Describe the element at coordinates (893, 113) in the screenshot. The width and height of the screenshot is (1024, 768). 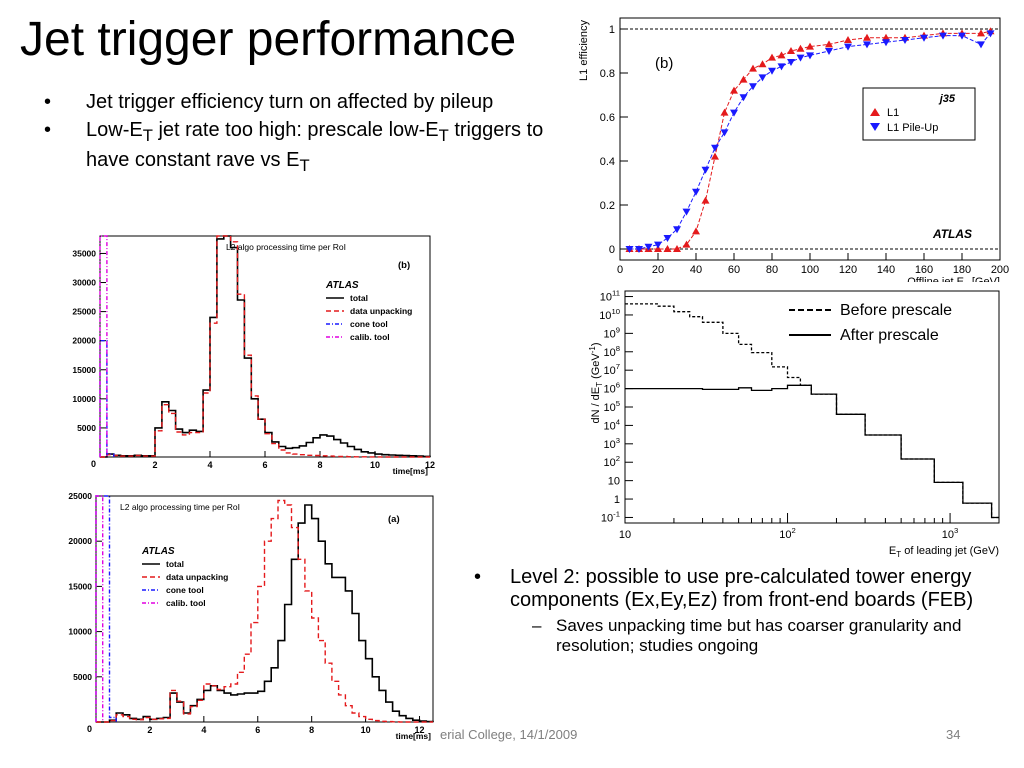
I see `legend-entry: L1` at that location.